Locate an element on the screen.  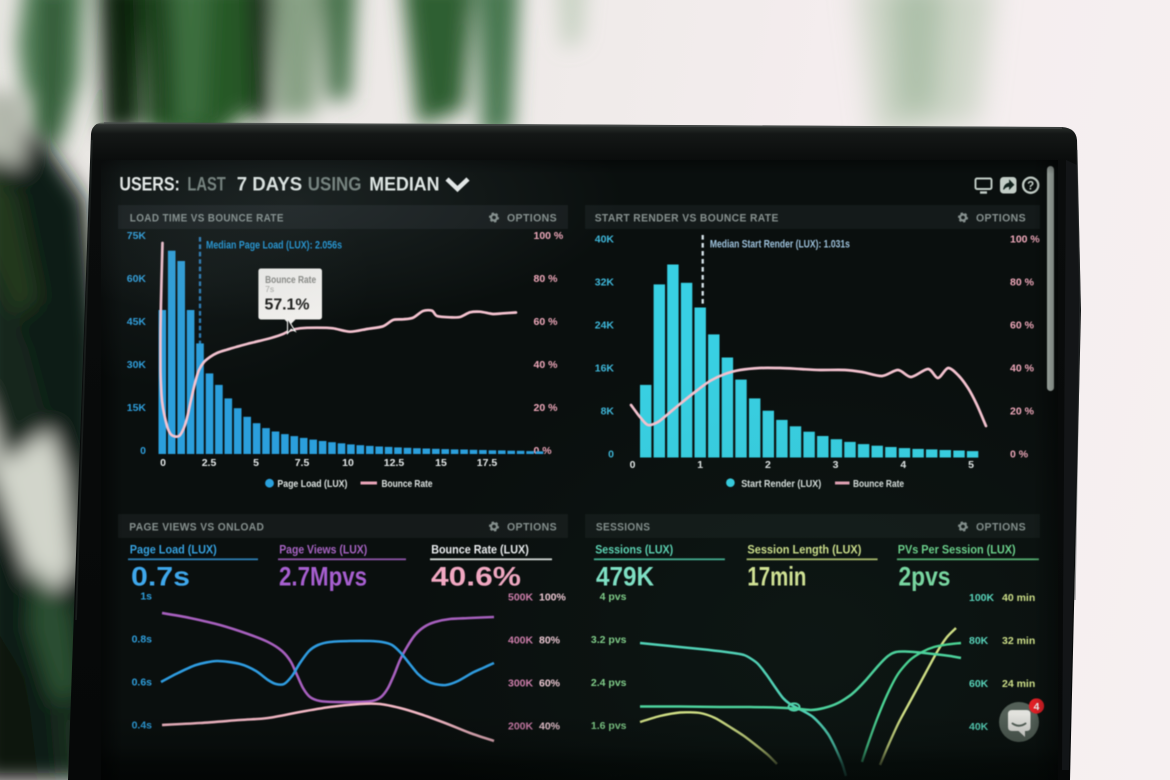
svg-text: 479K is located at coordinates (625, 577).